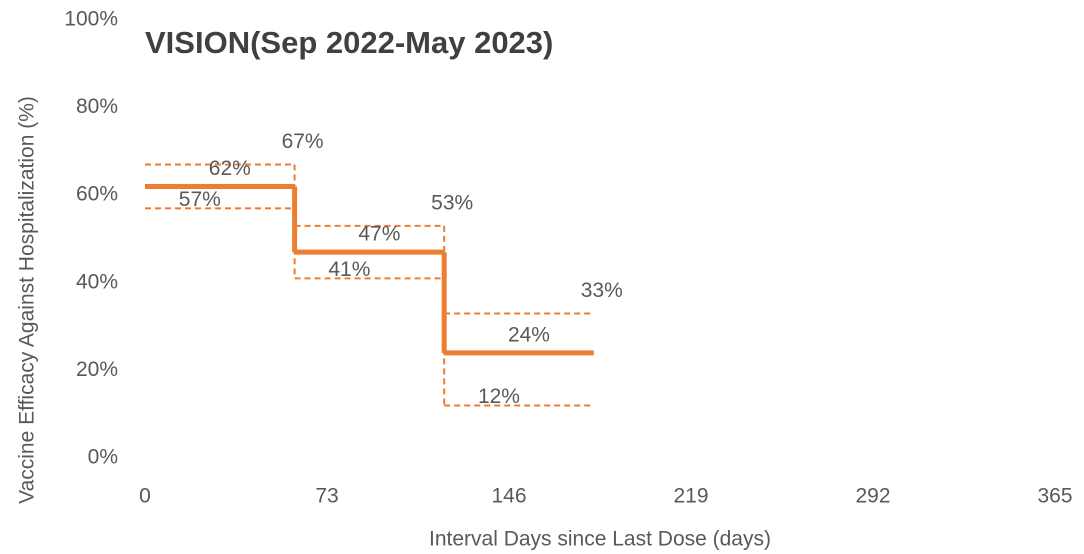  Describe the element at coordinates (97, 281) in the screenshot. I see `y-tick-label: 40%` at that location.